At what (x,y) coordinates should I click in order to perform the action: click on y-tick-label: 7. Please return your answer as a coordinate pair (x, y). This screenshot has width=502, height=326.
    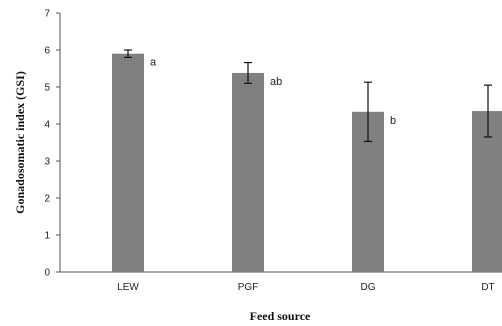
    Looking at the image, I should click on (47, 14).